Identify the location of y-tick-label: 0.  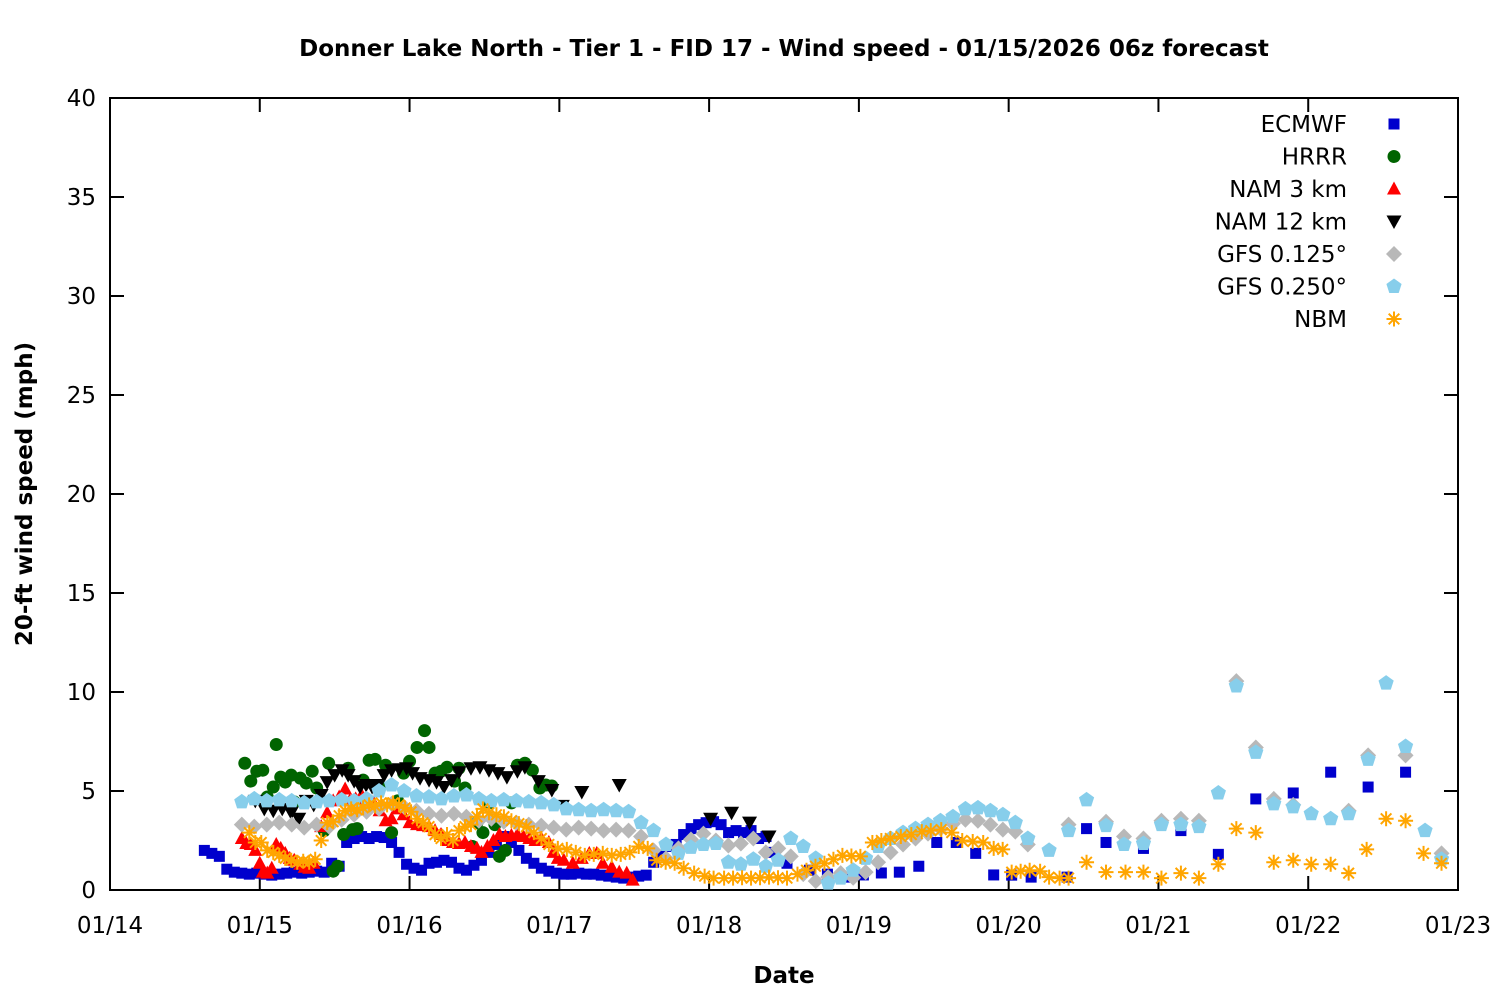
(88, 891).